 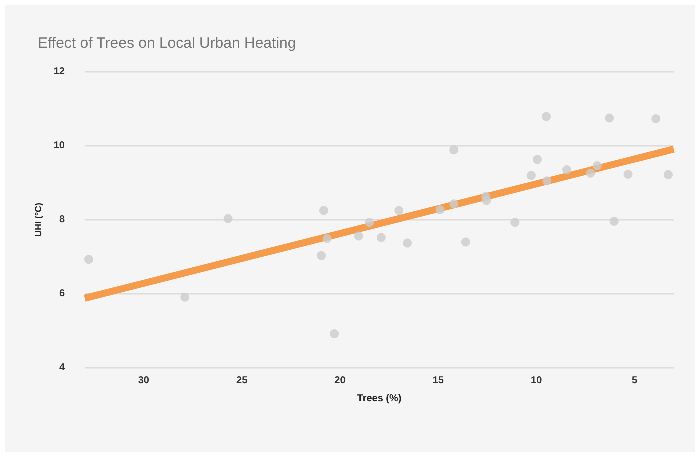 What do you see at coordinates (242, 381) in the screenshot?
I see `x-tick-label: 25` at bounding box center [242, 381].